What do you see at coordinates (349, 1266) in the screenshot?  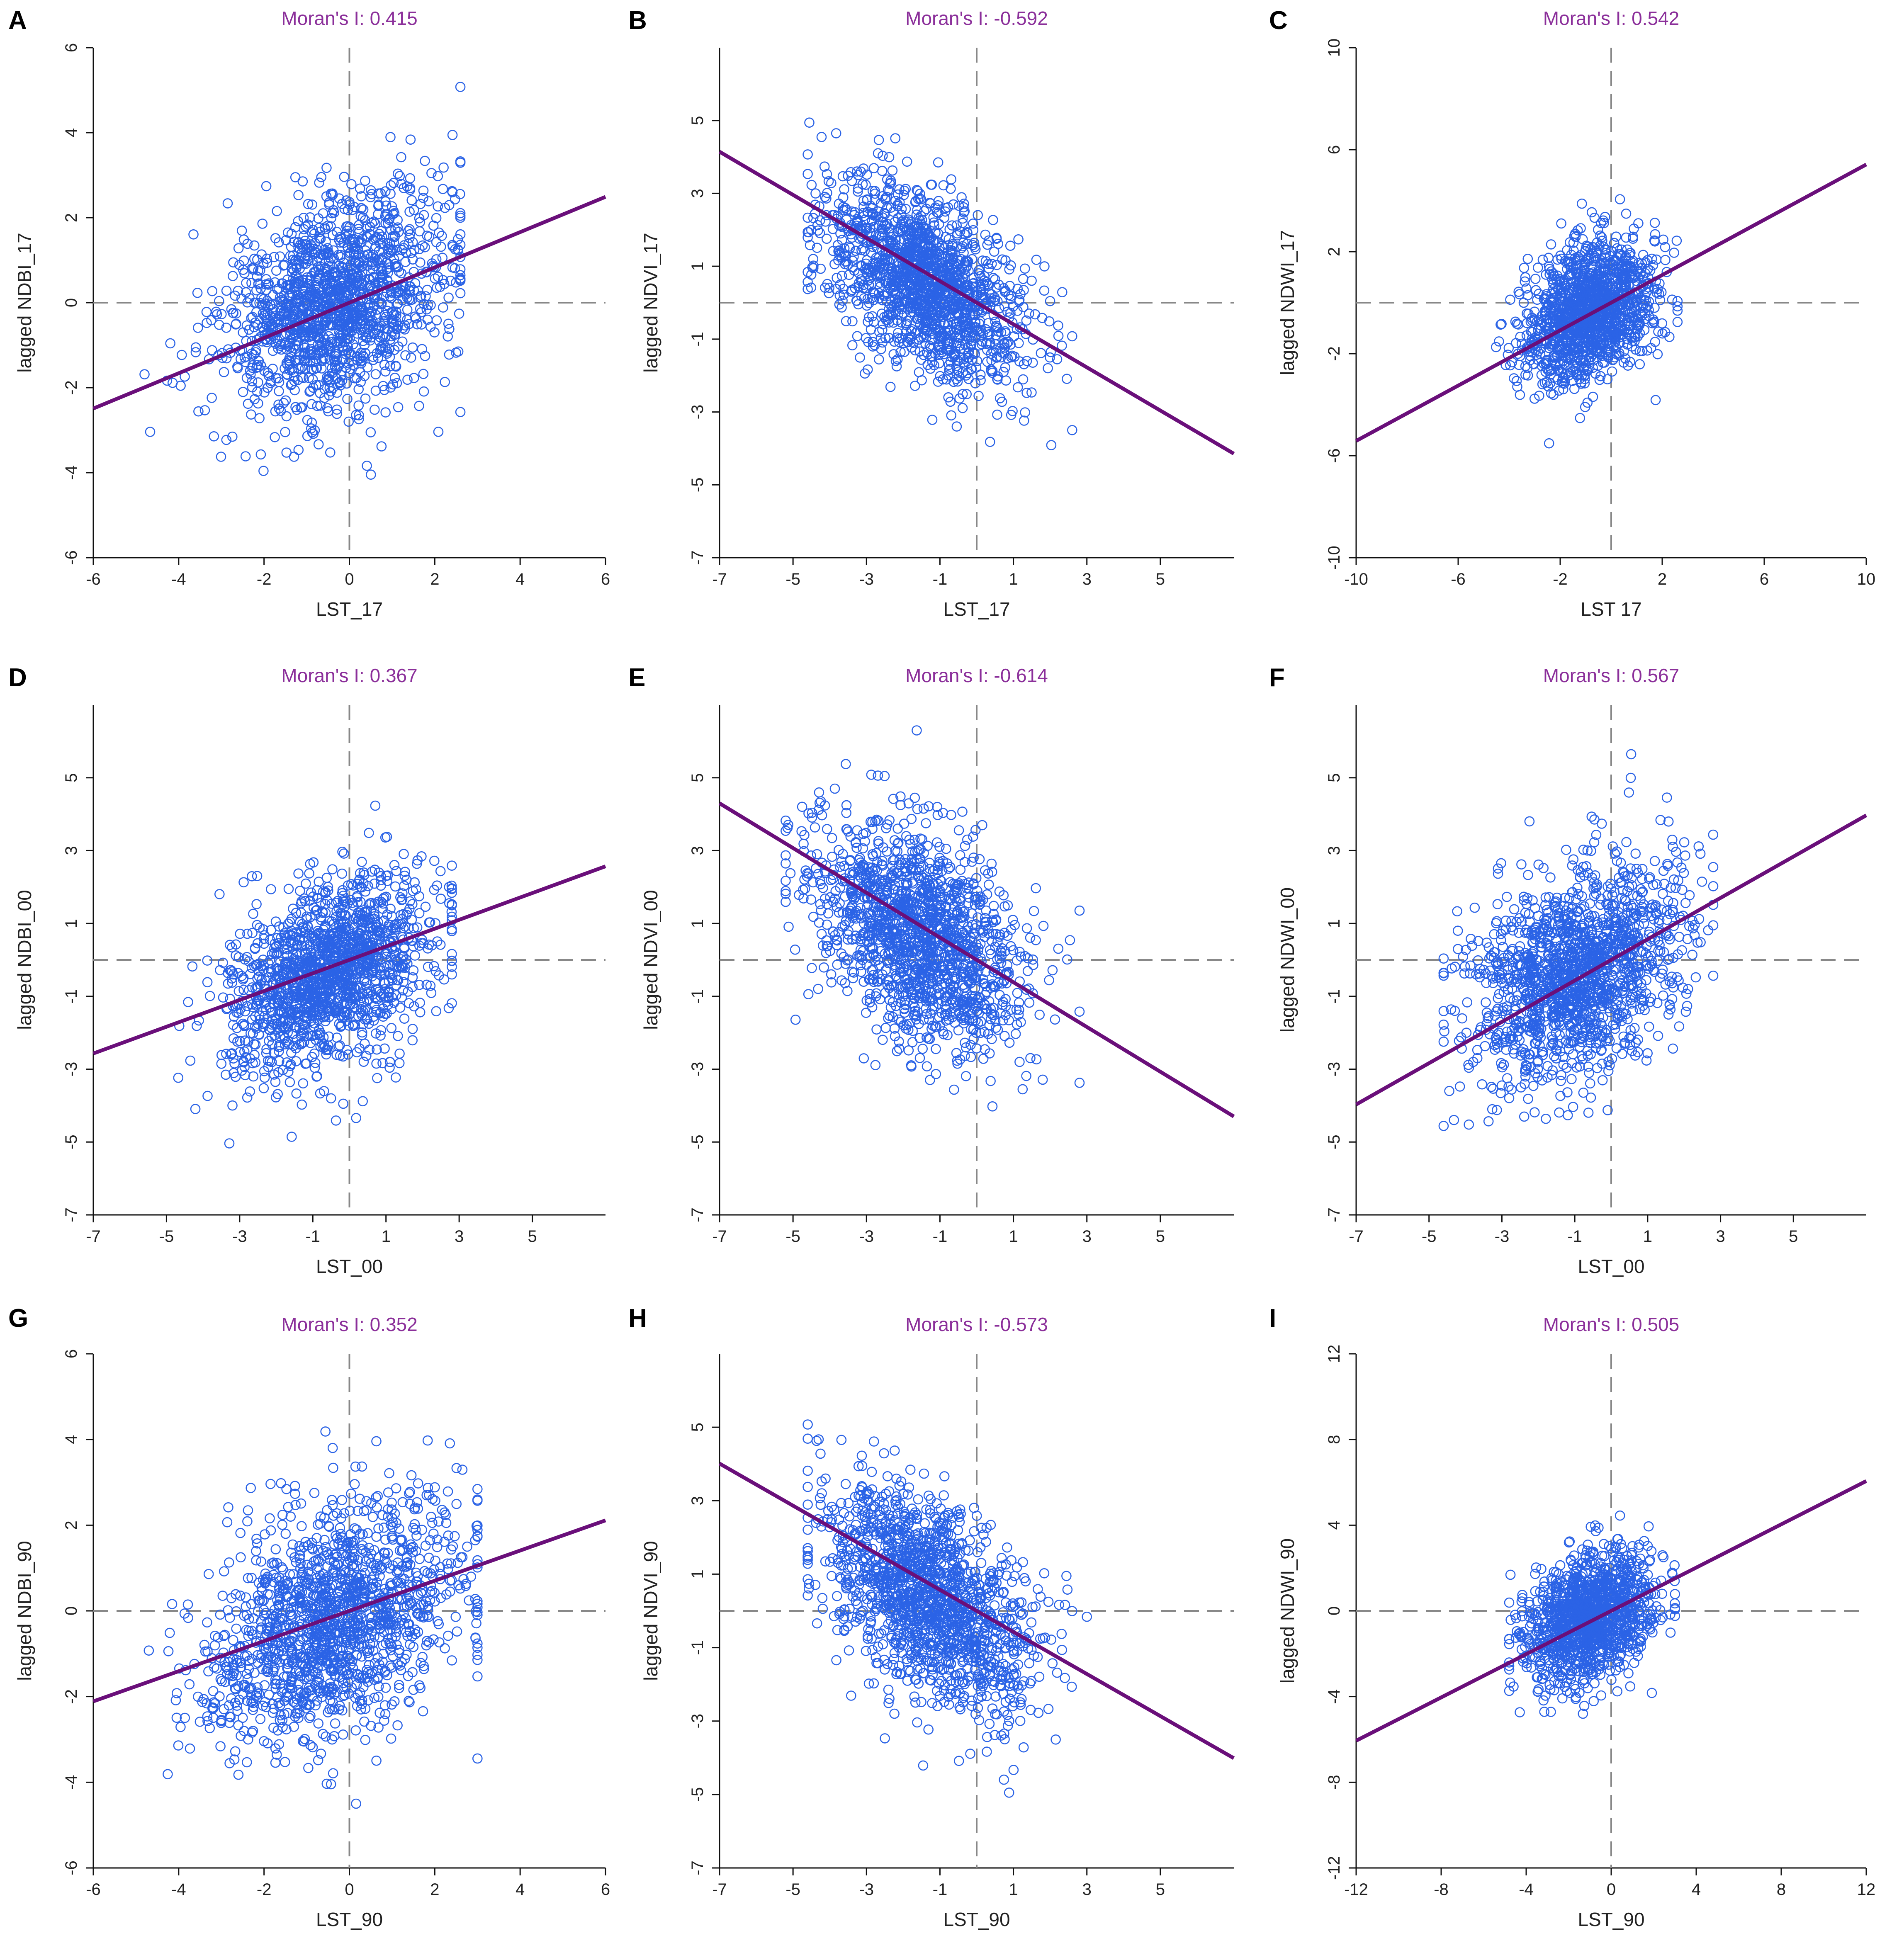 I see `x-axis-title: LST_00` at bounding box center [349, 1266].